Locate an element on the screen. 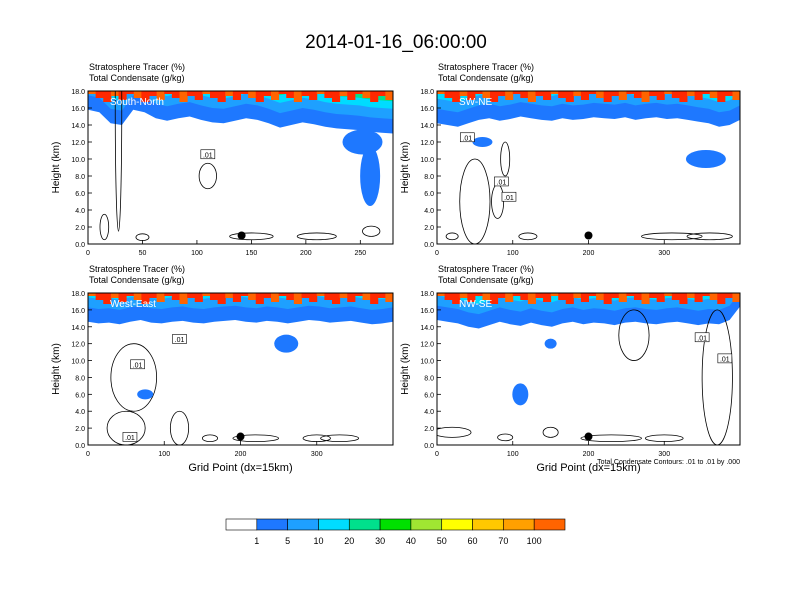 Image resolution: width=792 pixels, height=612 pixels. y-tick-label: 16.0 is located at coordinates (78, 311).